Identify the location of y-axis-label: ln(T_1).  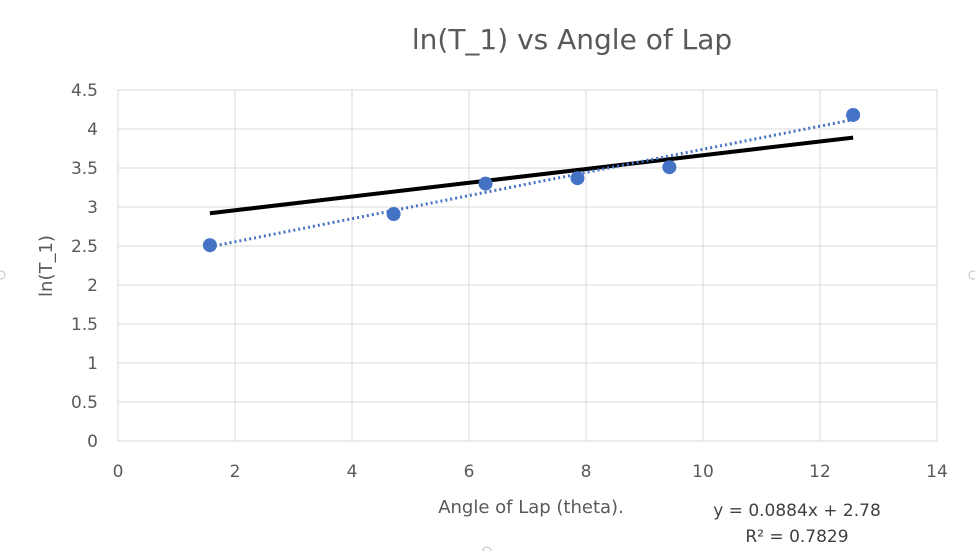
(46, 266).